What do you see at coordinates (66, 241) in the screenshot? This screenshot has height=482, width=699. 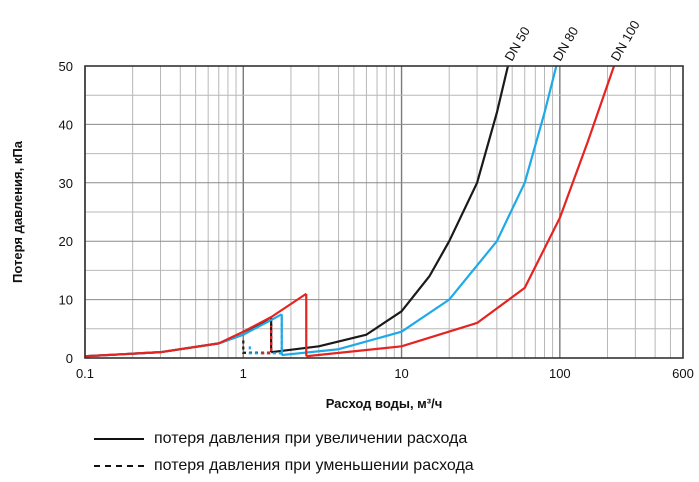 I see `y-tick-label: 20` at bounding box center [66, 241].